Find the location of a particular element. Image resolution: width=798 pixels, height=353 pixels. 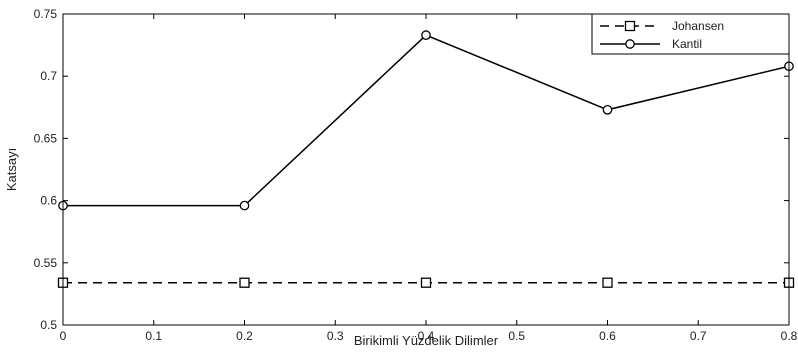

legend-label: Johansen is located at coordinates (698, 26).